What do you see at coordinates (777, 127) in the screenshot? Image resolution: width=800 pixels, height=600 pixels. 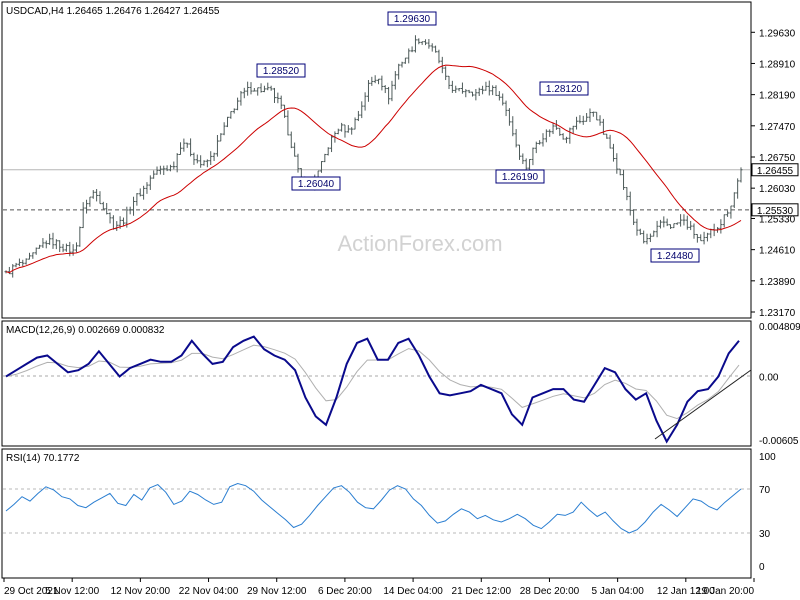 I see `y-tick-label: 1.27470` at bounding box center [777, 127].